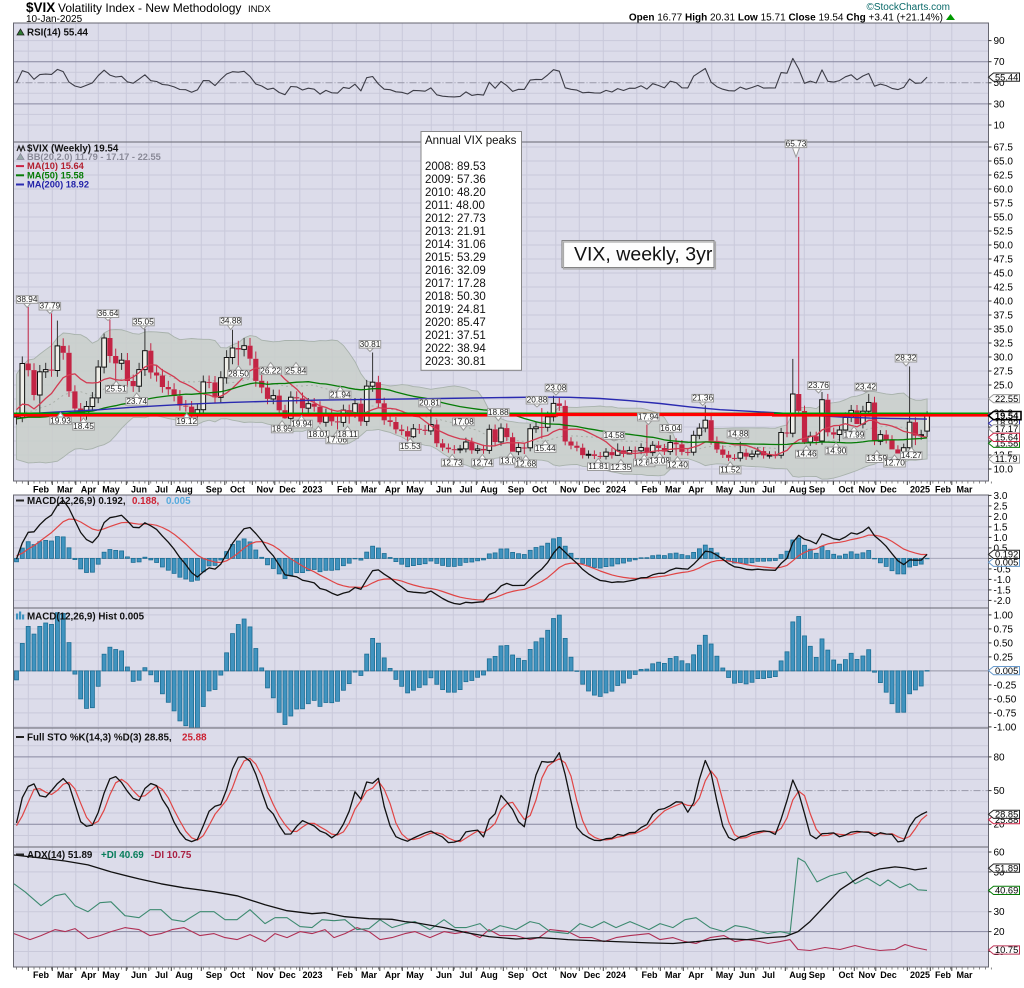 Image resolution: width=1024 pixels, height=988 pixels. Describe the element at coordinates (429, 403) in the screenshot. I see `svg-text: 20.81` at that location.